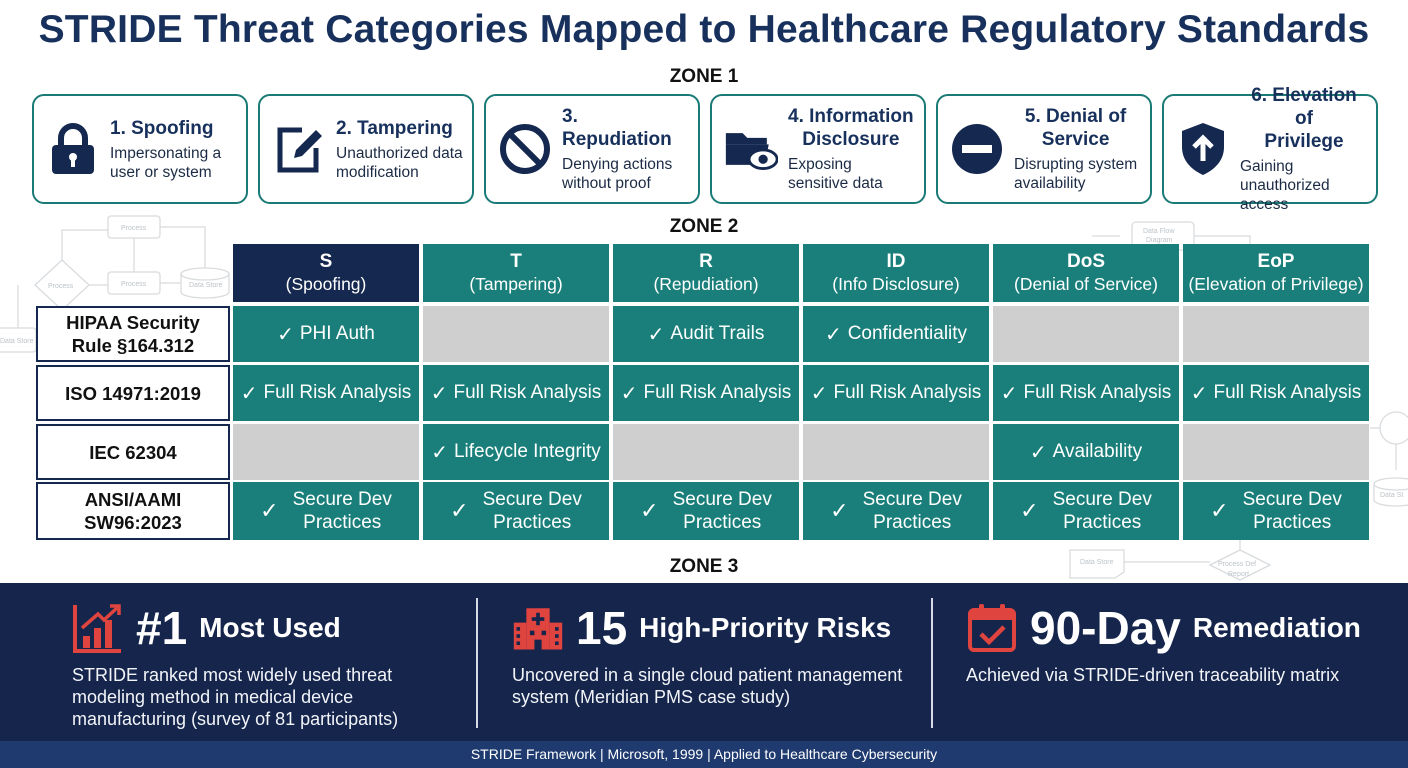 This screenshot has width=1408, height=768. Describe the element at coordinates (133, 393) in the screenshot. I see `row-label-iso-14971: ISO 14971:2019` at that location.